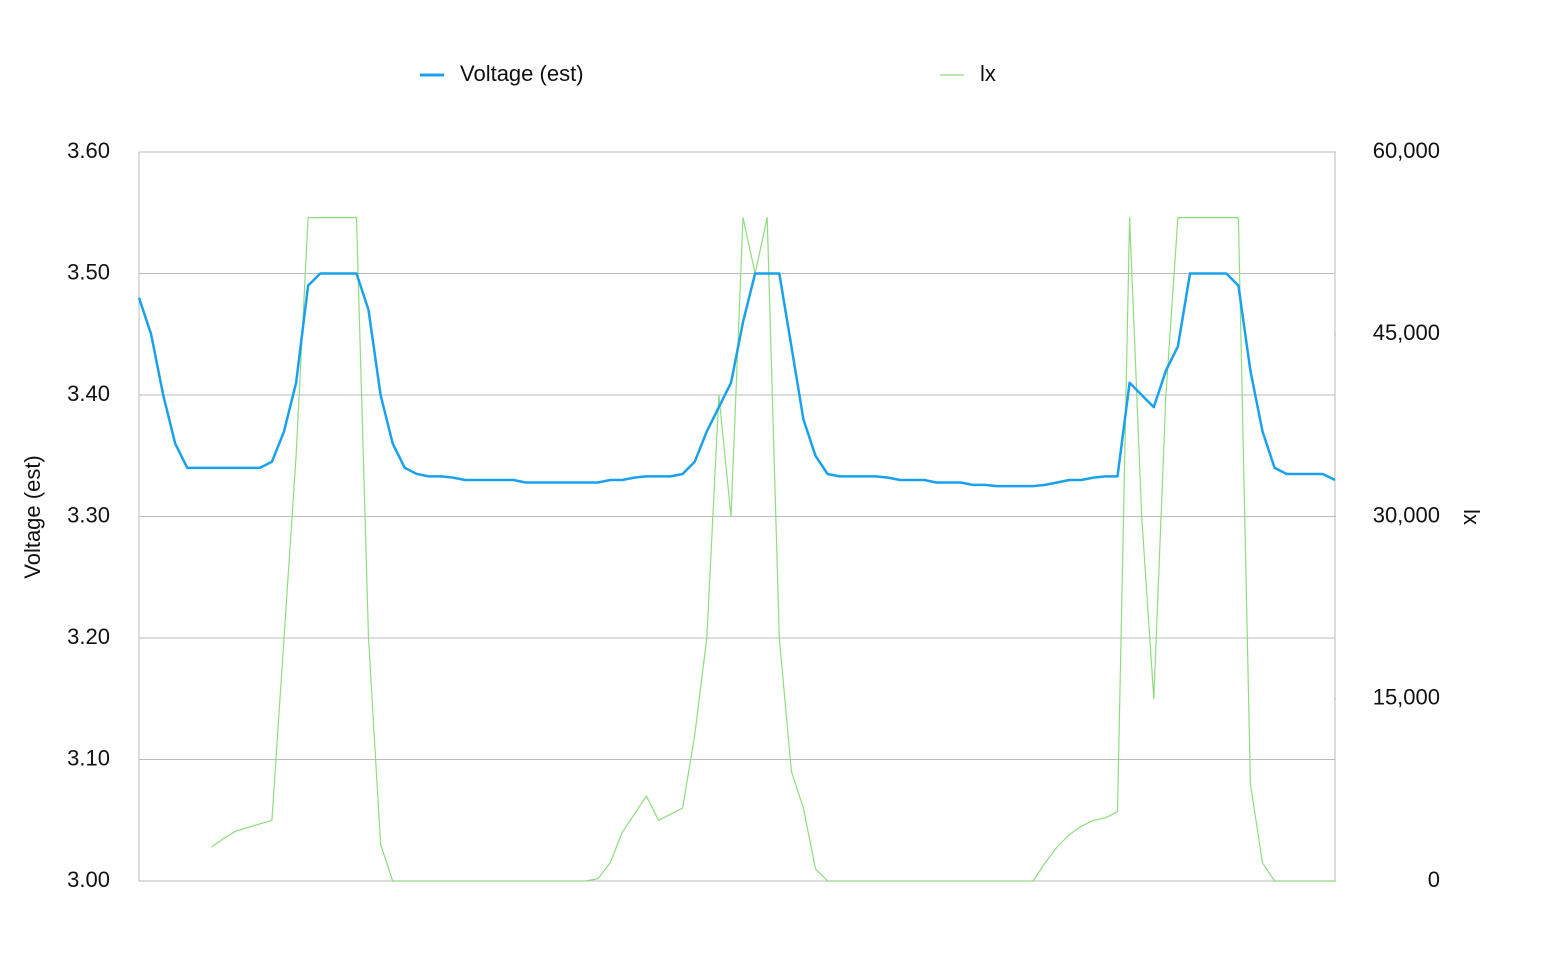 The image size is (1560, 976). Describe the element at coordinates (88, 150) in the screenshot. I see `y-tick-label: 3.60` at that location.